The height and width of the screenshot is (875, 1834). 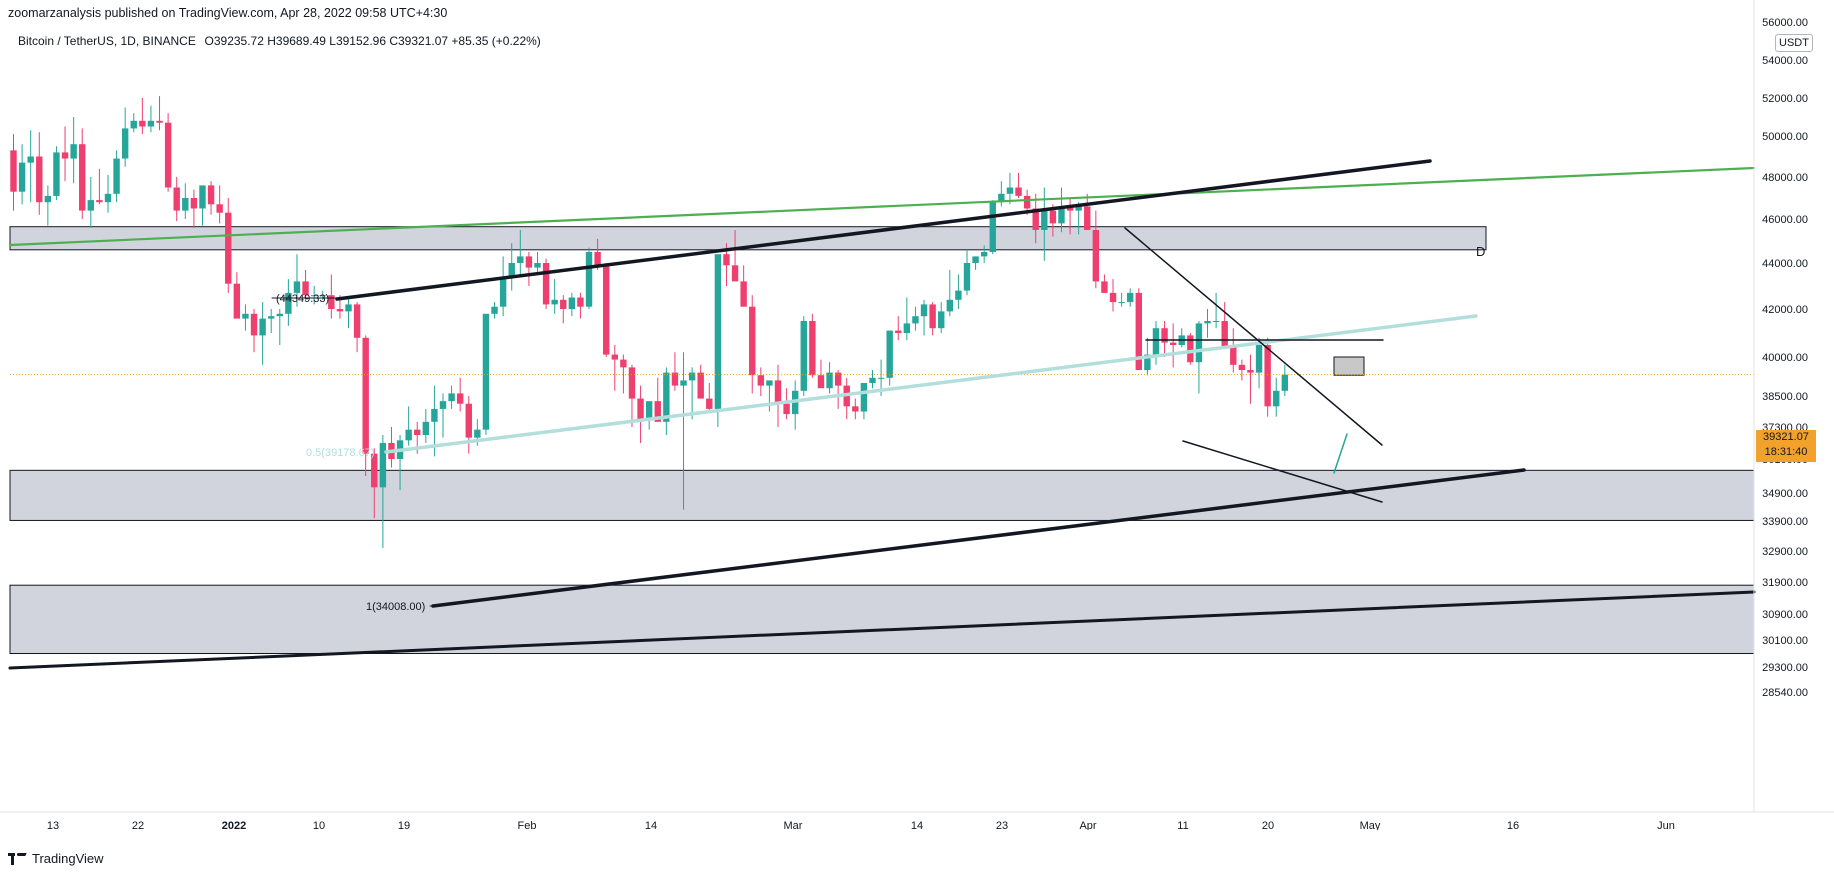 I want to click on zone-label-d: D, so click(x=1480, y=251).